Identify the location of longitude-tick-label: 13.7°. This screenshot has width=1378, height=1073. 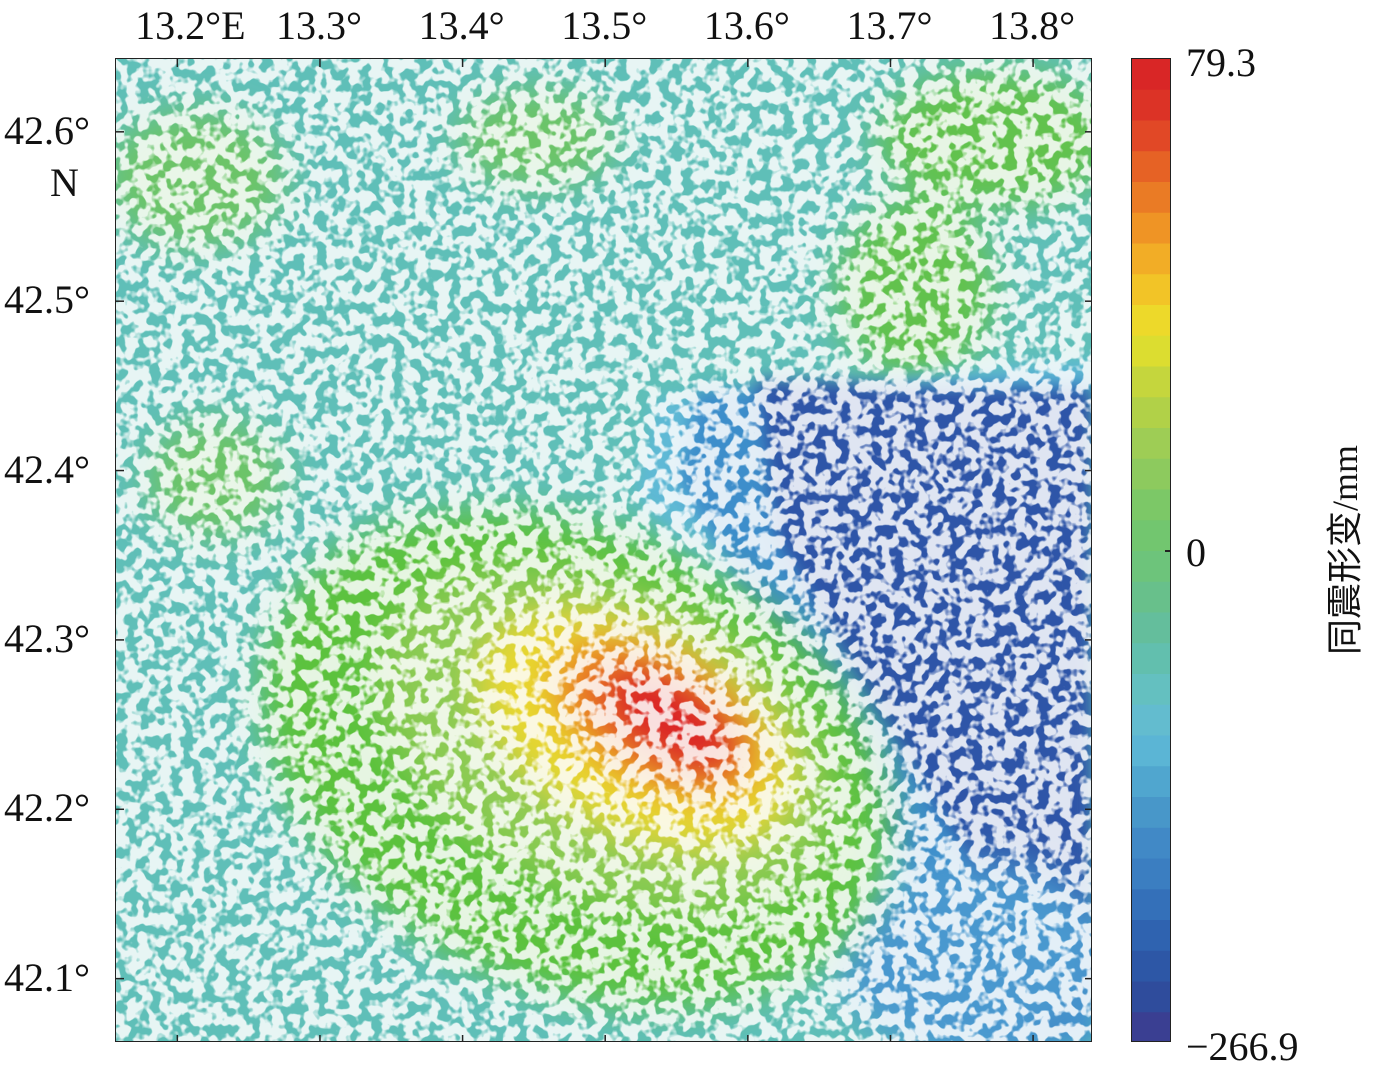
(889, 25).